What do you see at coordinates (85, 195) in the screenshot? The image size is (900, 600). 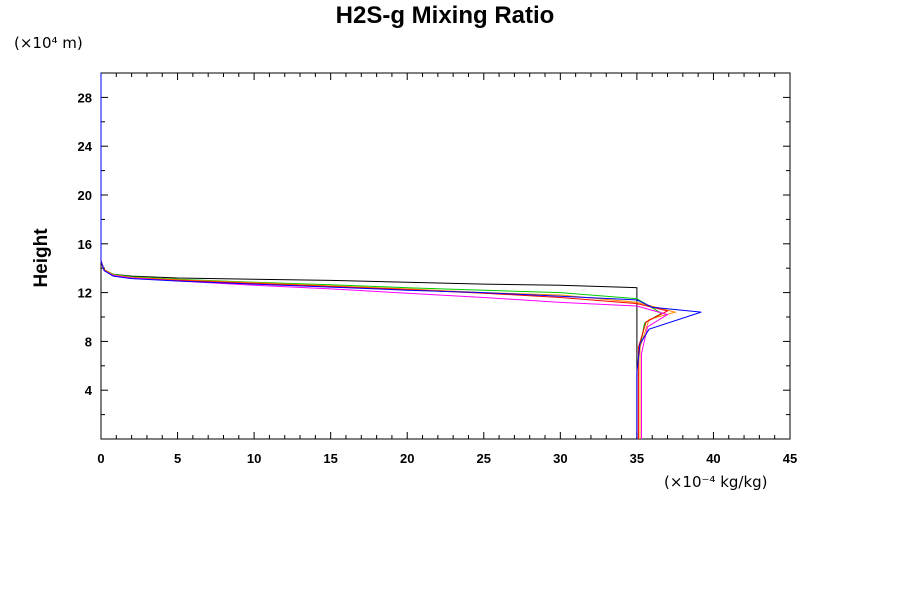 I see `y-tick-label: 20` at bounding box center [85, 195].